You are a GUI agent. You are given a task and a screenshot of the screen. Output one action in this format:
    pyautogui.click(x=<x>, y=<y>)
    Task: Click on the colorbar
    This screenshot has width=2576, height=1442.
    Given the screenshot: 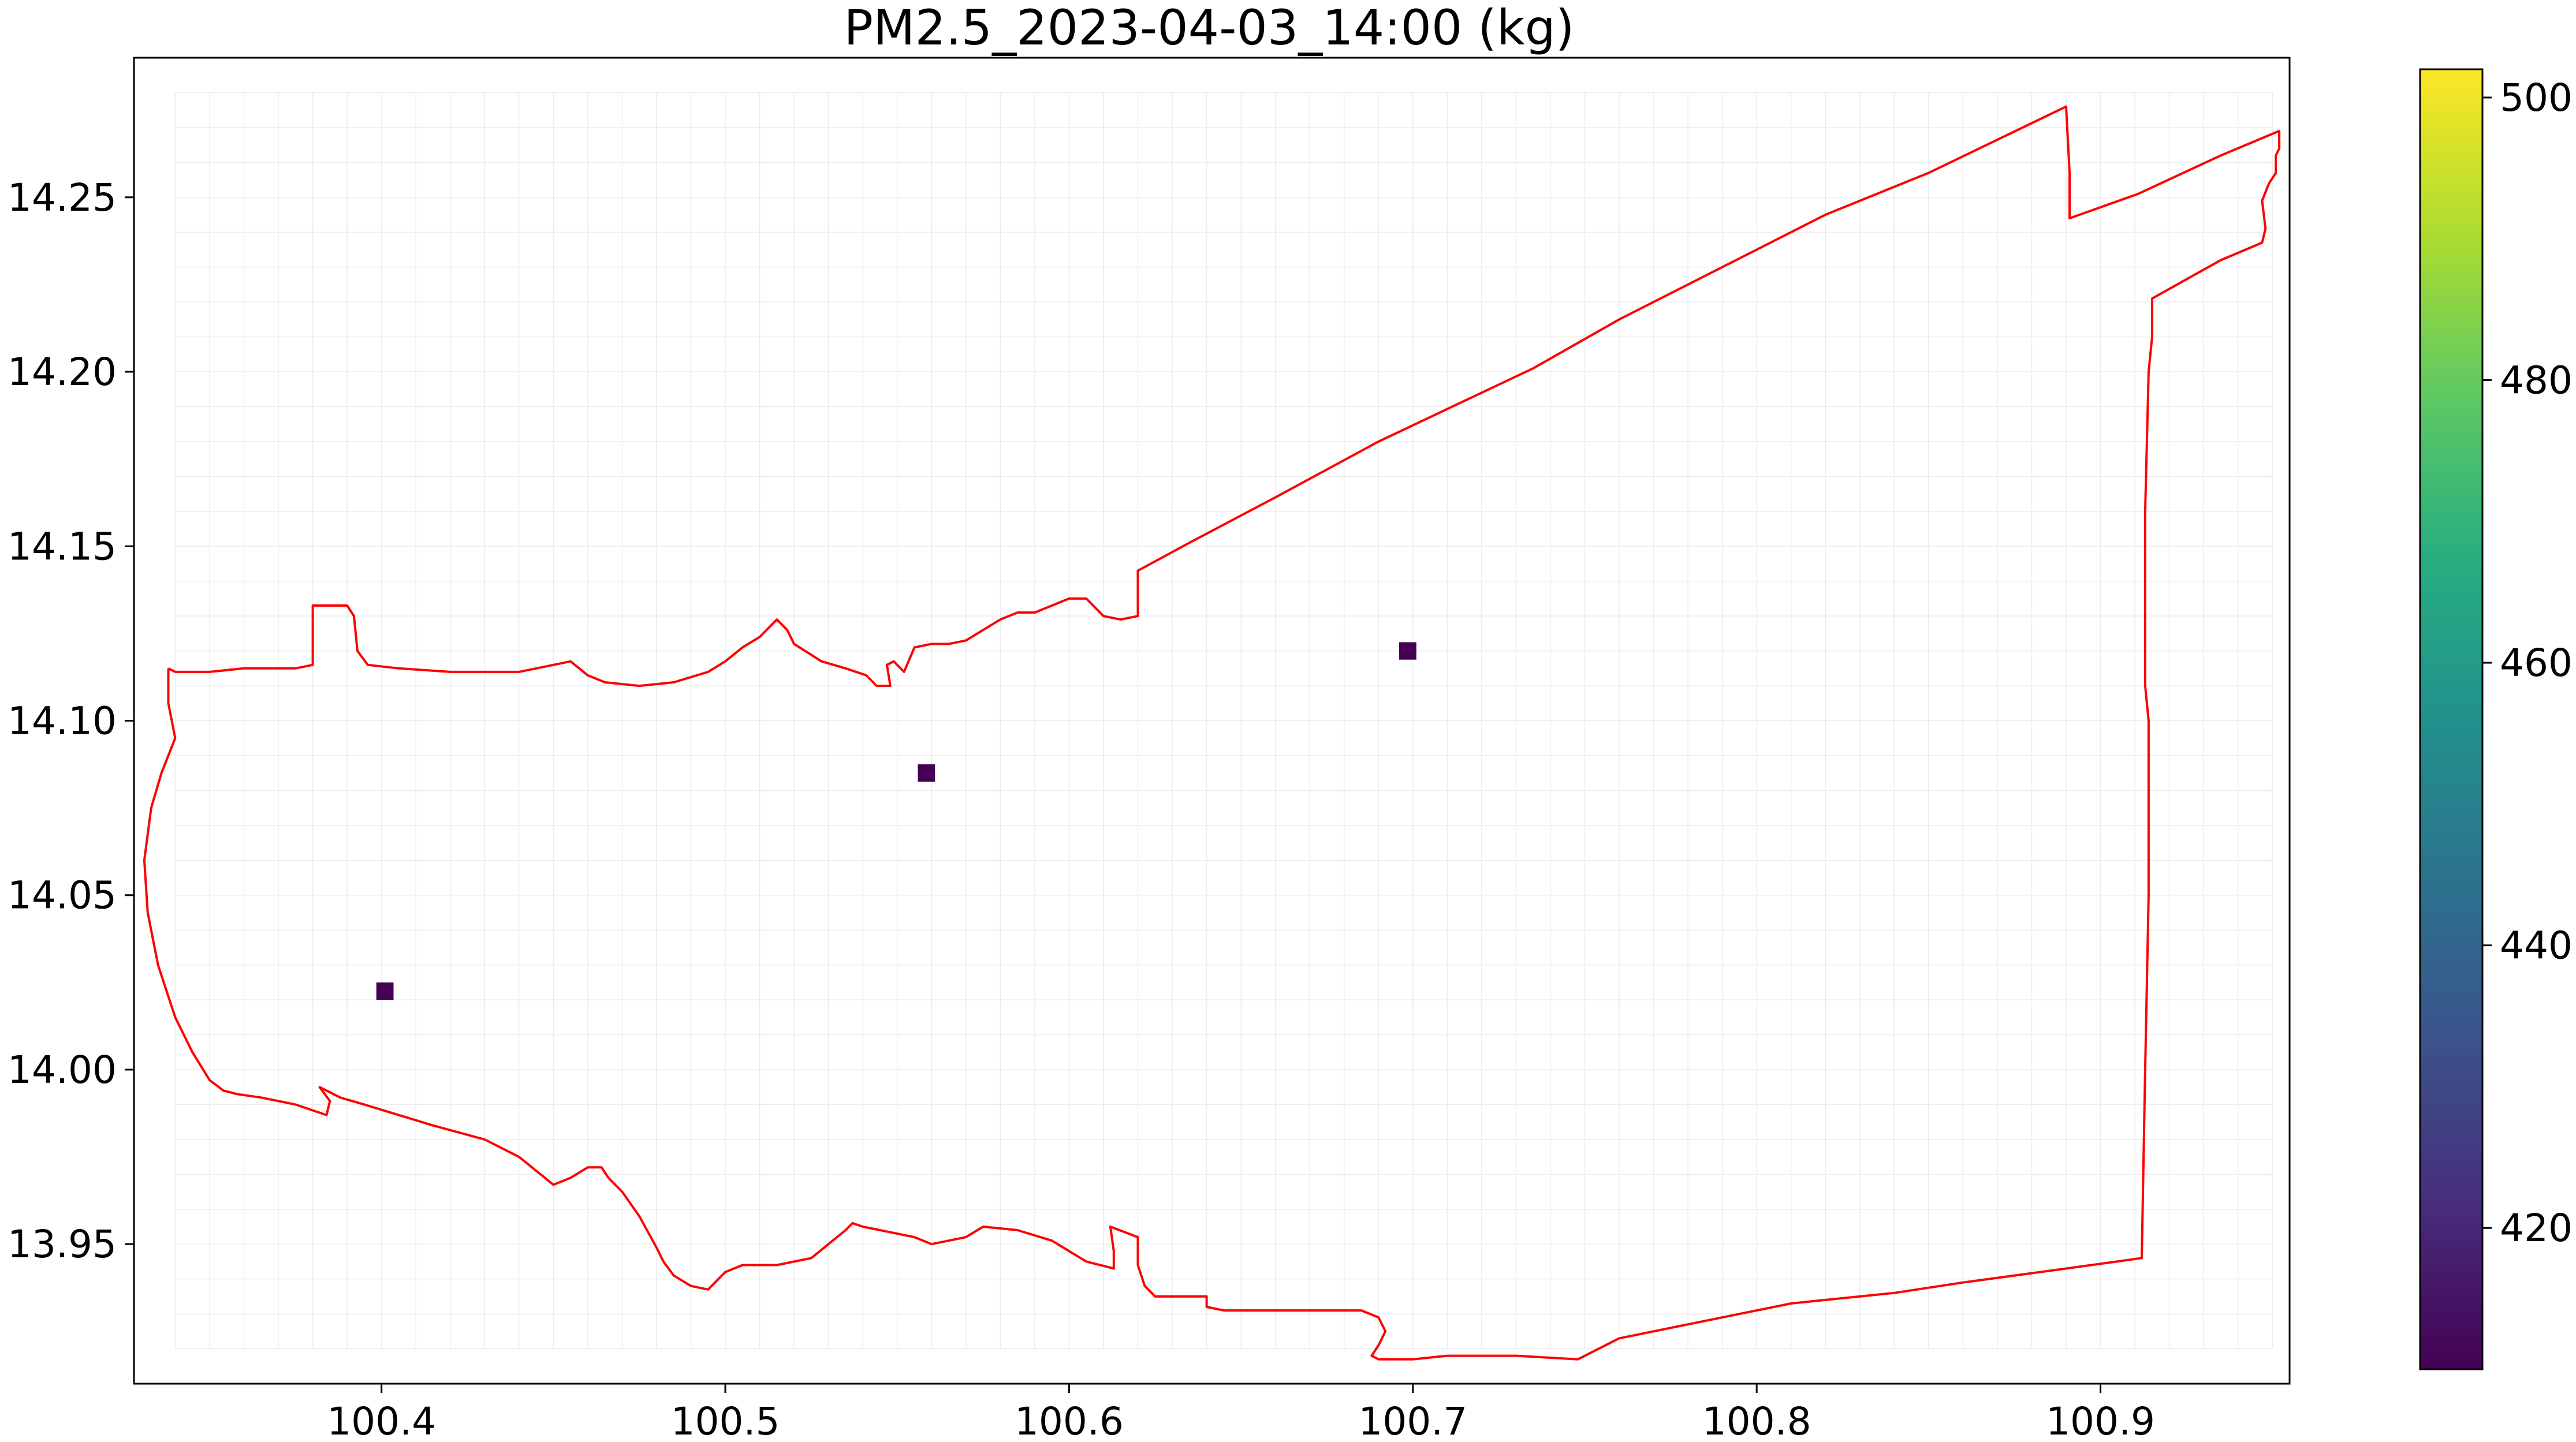 What is the action you would take?
    pyautogui.click(x=2452, y=719)
    